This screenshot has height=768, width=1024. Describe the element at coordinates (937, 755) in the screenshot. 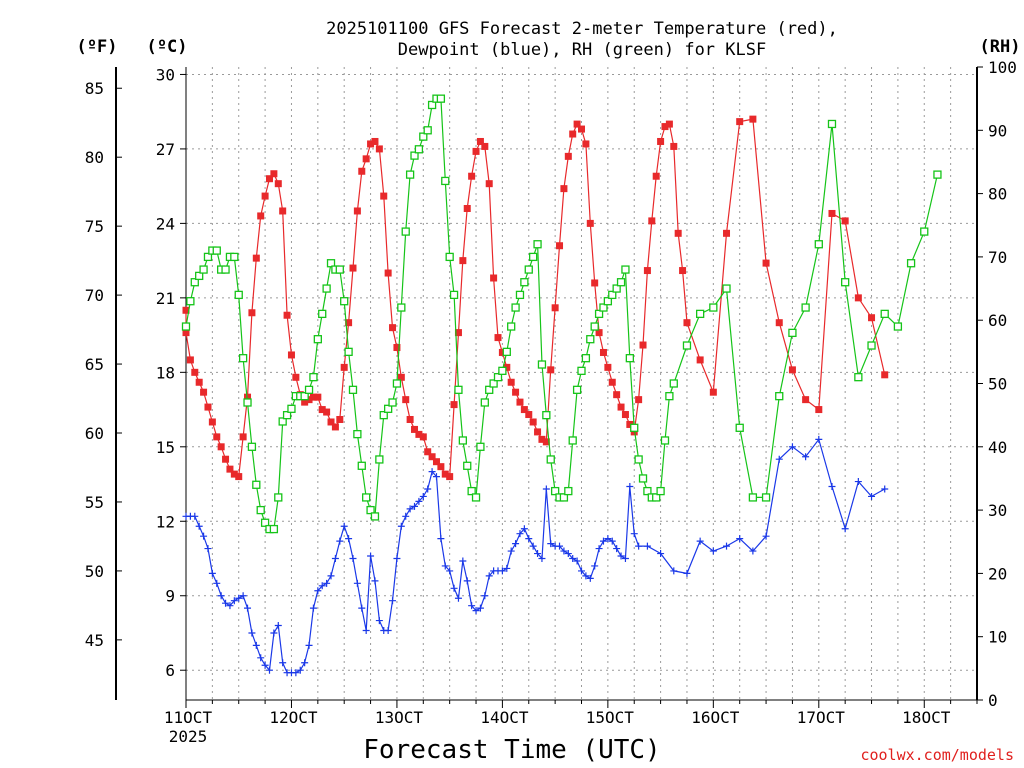

I see `credit-link: coolwx.com/models` at that location.